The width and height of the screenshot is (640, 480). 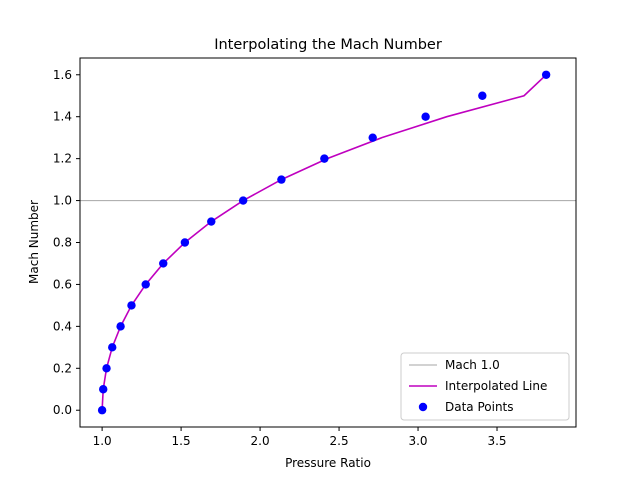 What do you see at coordinates (328, 463) in the screenshot?
I see `x-axis-label: Pressure Ratio` at bounding box center [328, 463].